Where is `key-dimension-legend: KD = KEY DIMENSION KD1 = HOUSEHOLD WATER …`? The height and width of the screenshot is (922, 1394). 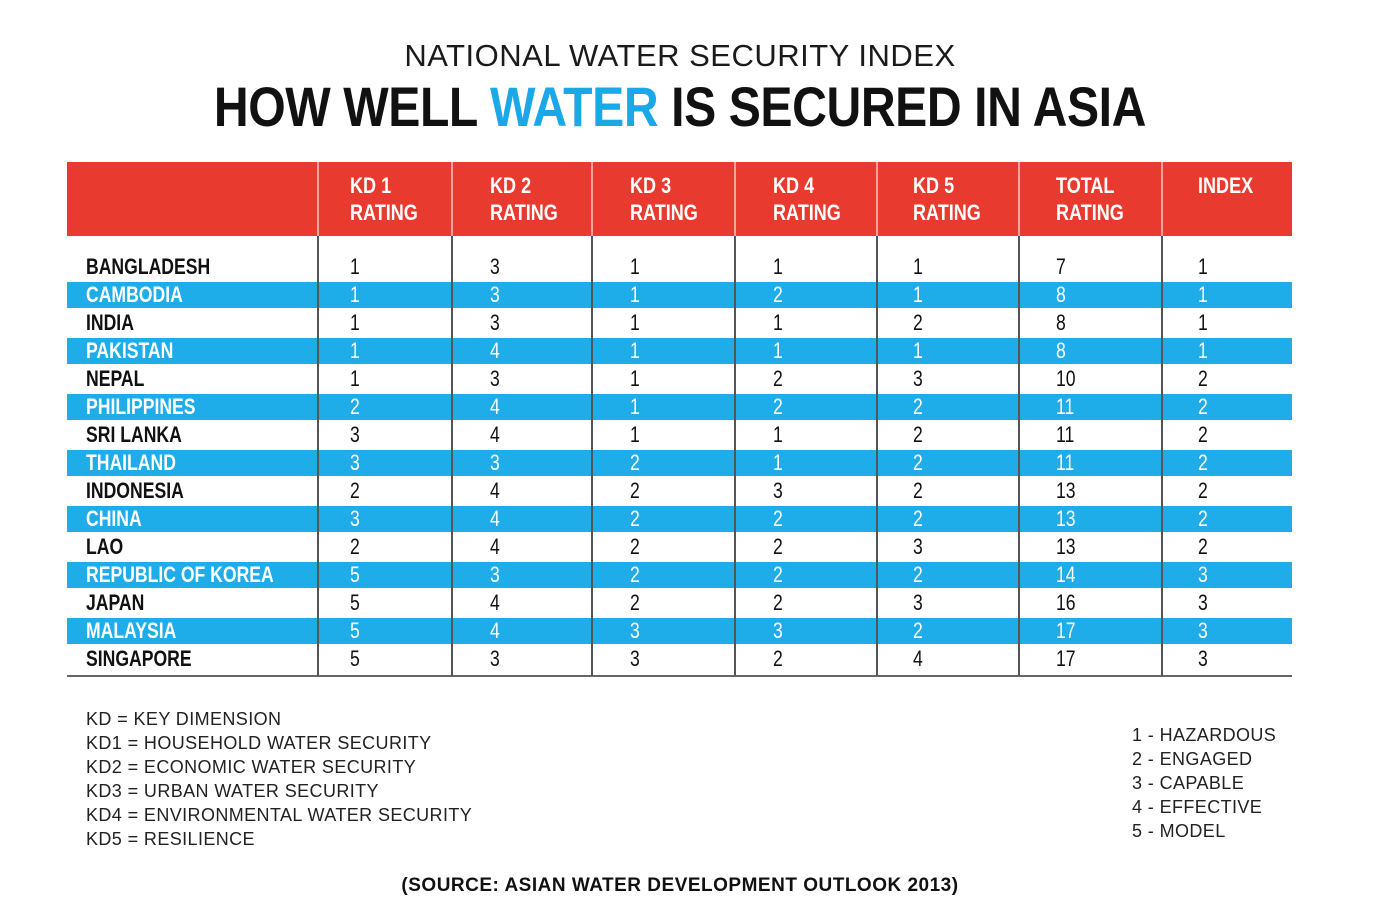 key-dimension-legend: KD = KEY DIMENSION KD1 = HOUSEHOLD WATER … is located at coordinates (279, 779).